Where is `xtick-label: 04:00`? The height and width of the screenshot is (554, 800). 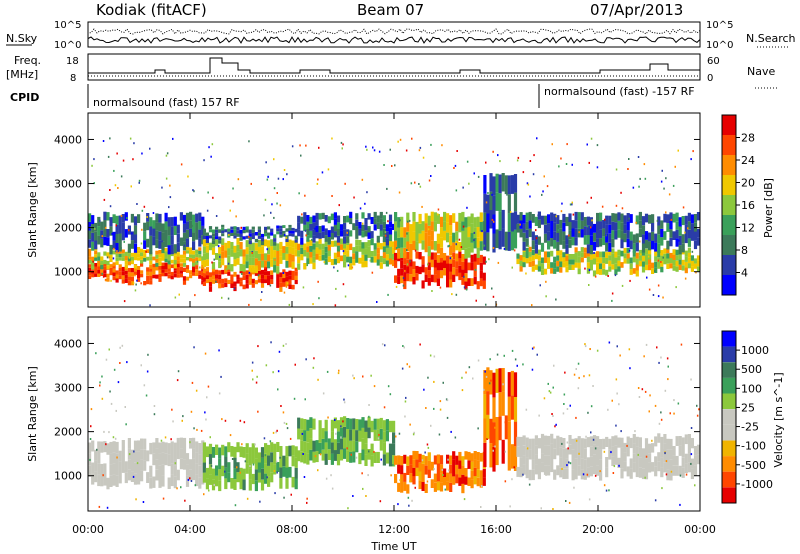
xtick-label: 04:00 is located at coordinates (190, 529).